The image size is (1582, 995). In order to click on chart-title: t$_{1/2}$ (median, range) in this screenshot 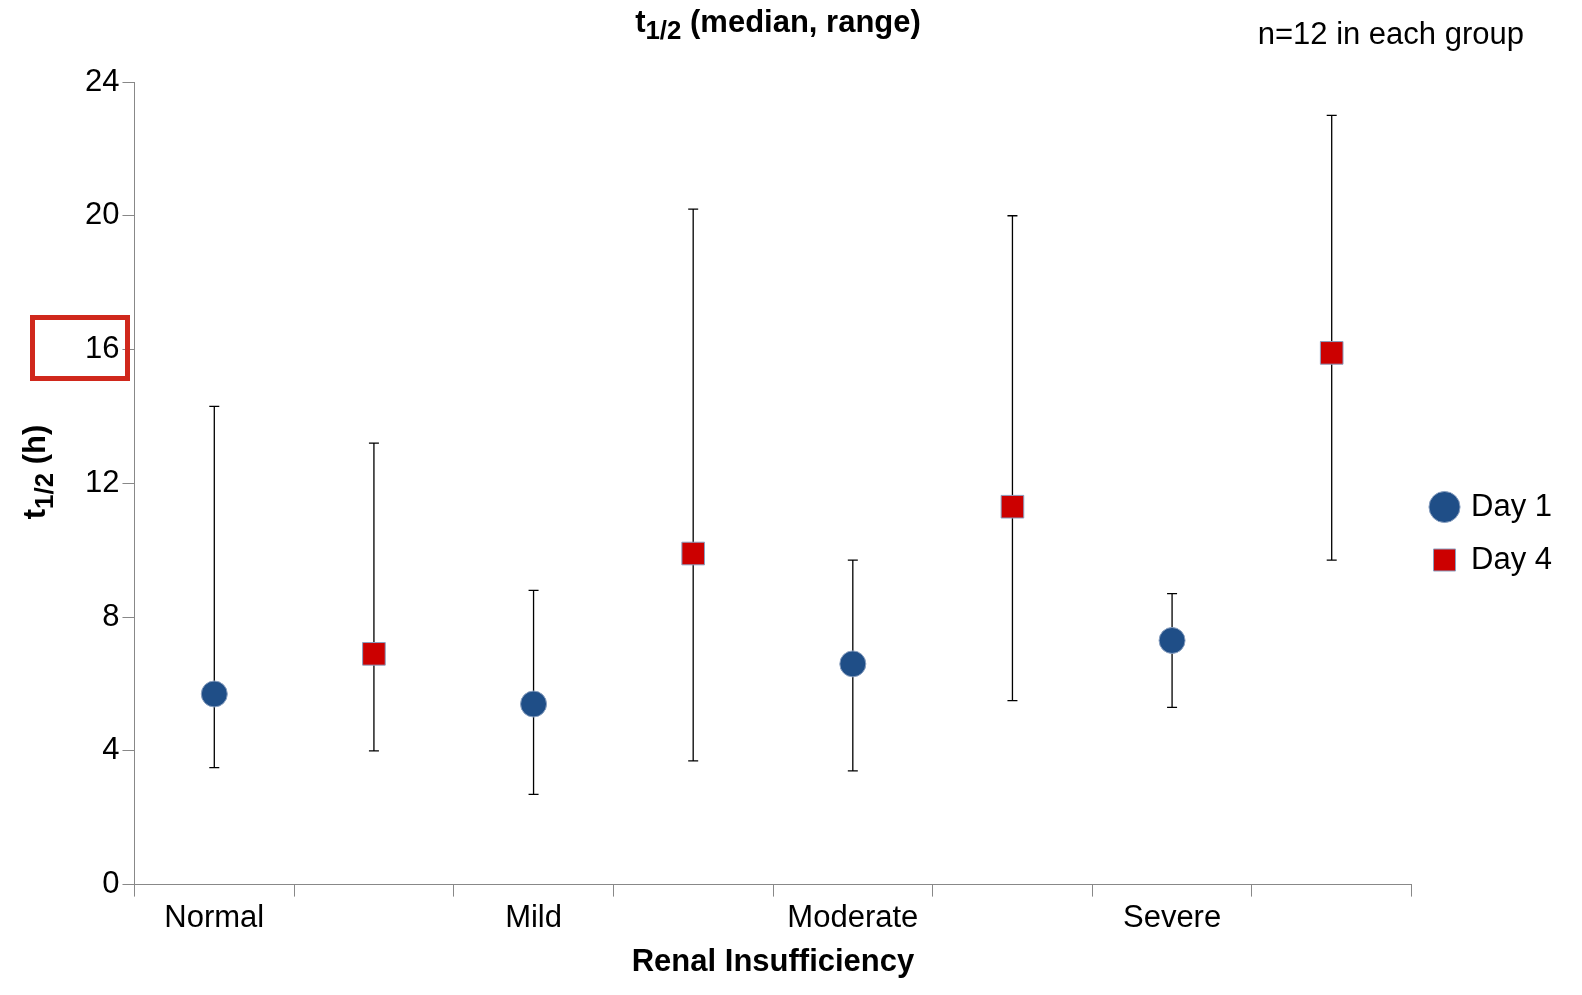, I will do `click(778, 24)`.